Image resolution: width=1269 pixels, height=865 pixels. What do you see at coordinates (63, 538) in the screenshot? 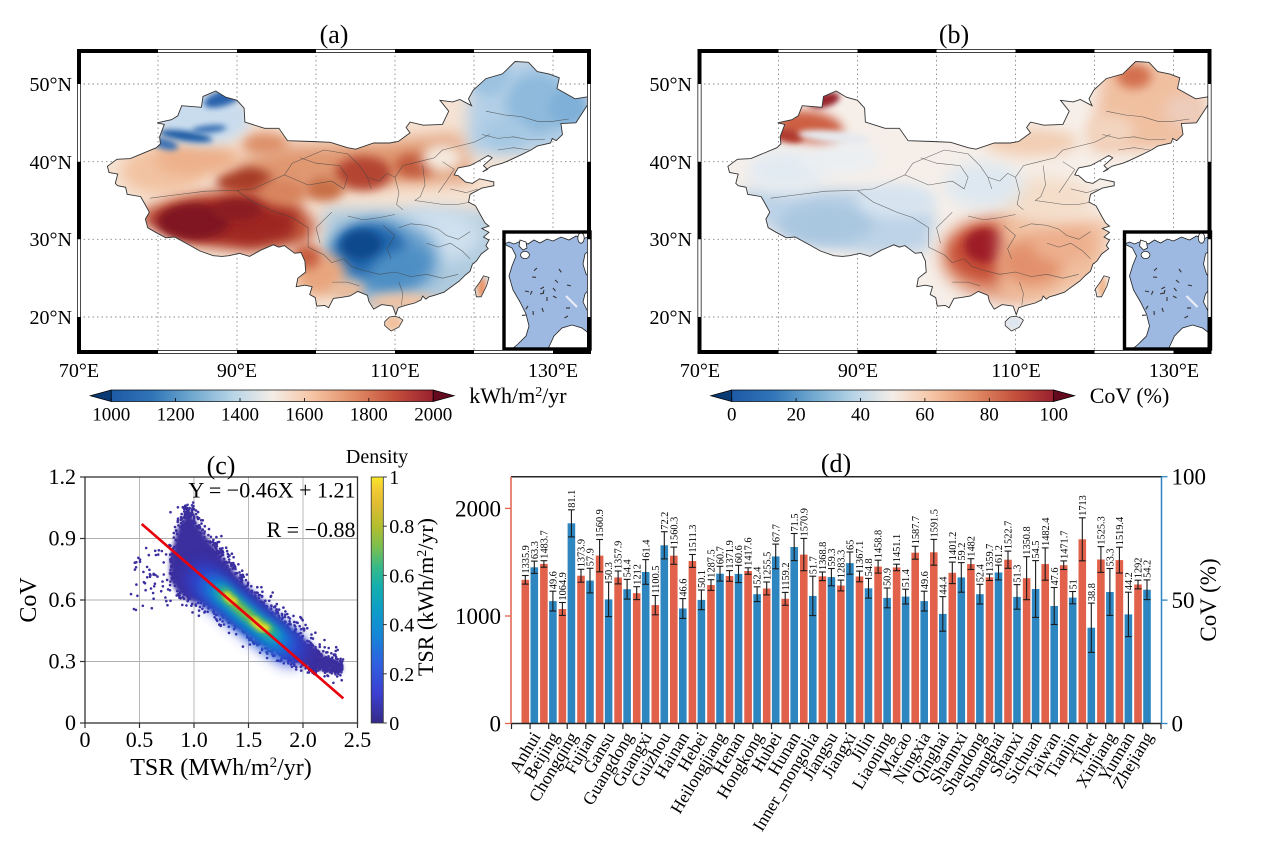
I see `svg-text: 0.9` at bounding box center [63, 538].